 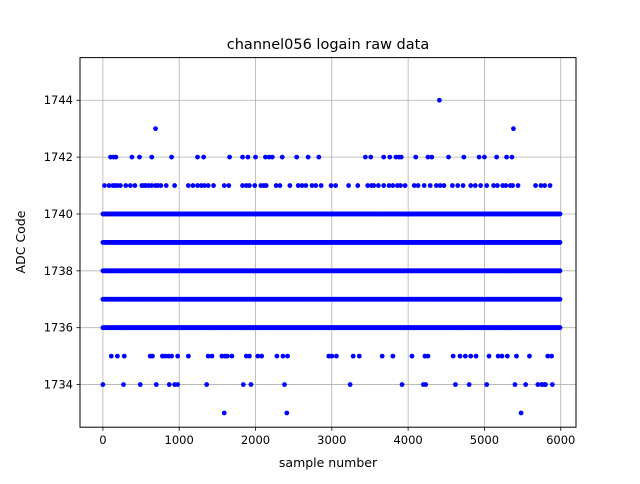 I want to click on x-axis-ticks: 0 1000 2000 3000 4000 5000 6000, so click(x=337, y=437).